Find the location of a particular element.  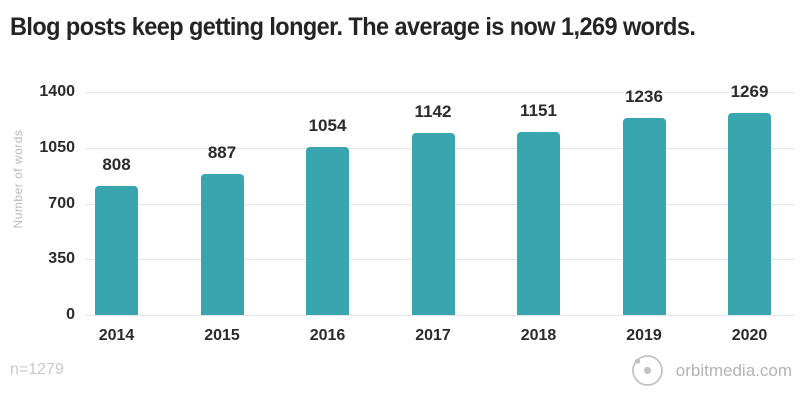

bar-2016 is located at coordinates (327, 231).